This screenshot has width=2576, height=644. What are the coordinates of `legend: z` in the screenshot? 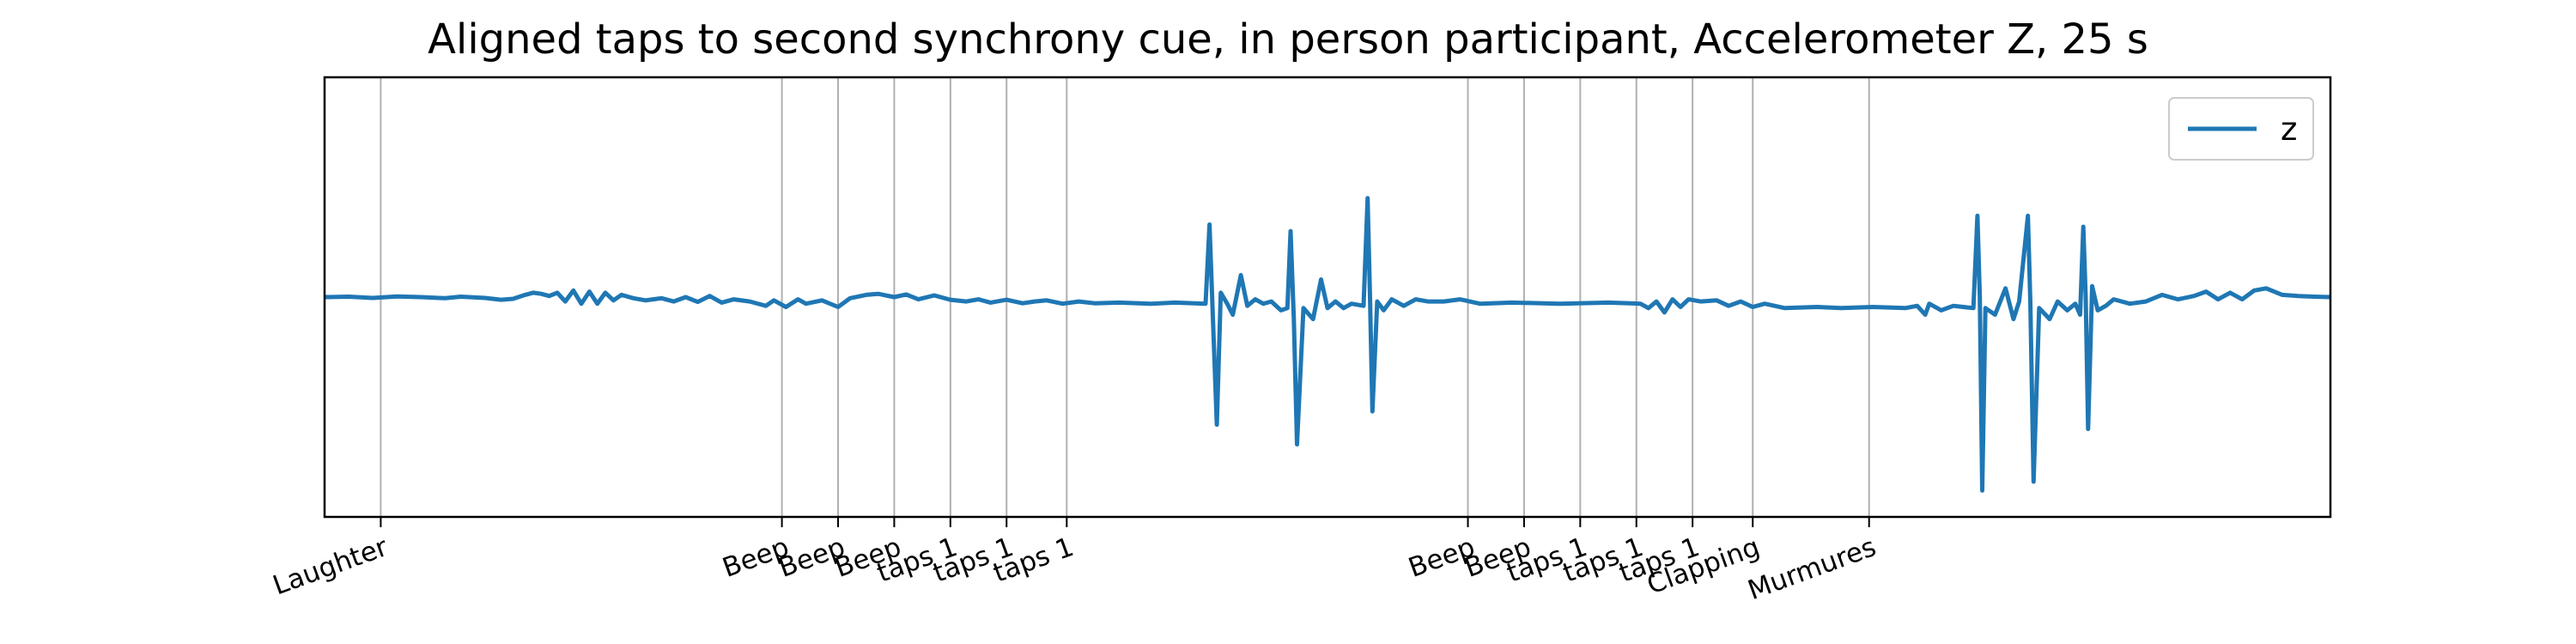 It's located at (2241, 129).